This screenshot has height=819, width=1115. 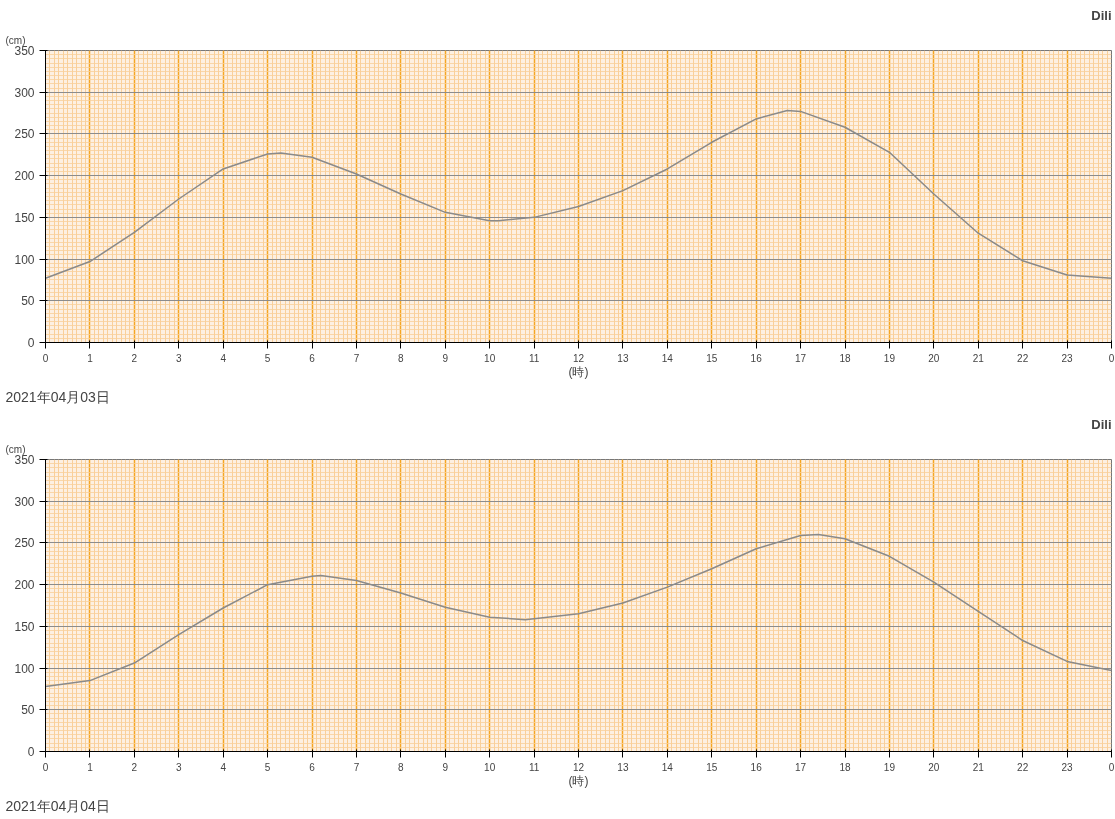 I want to click on text: 2021年04月03日, so click(x=57, y=396).